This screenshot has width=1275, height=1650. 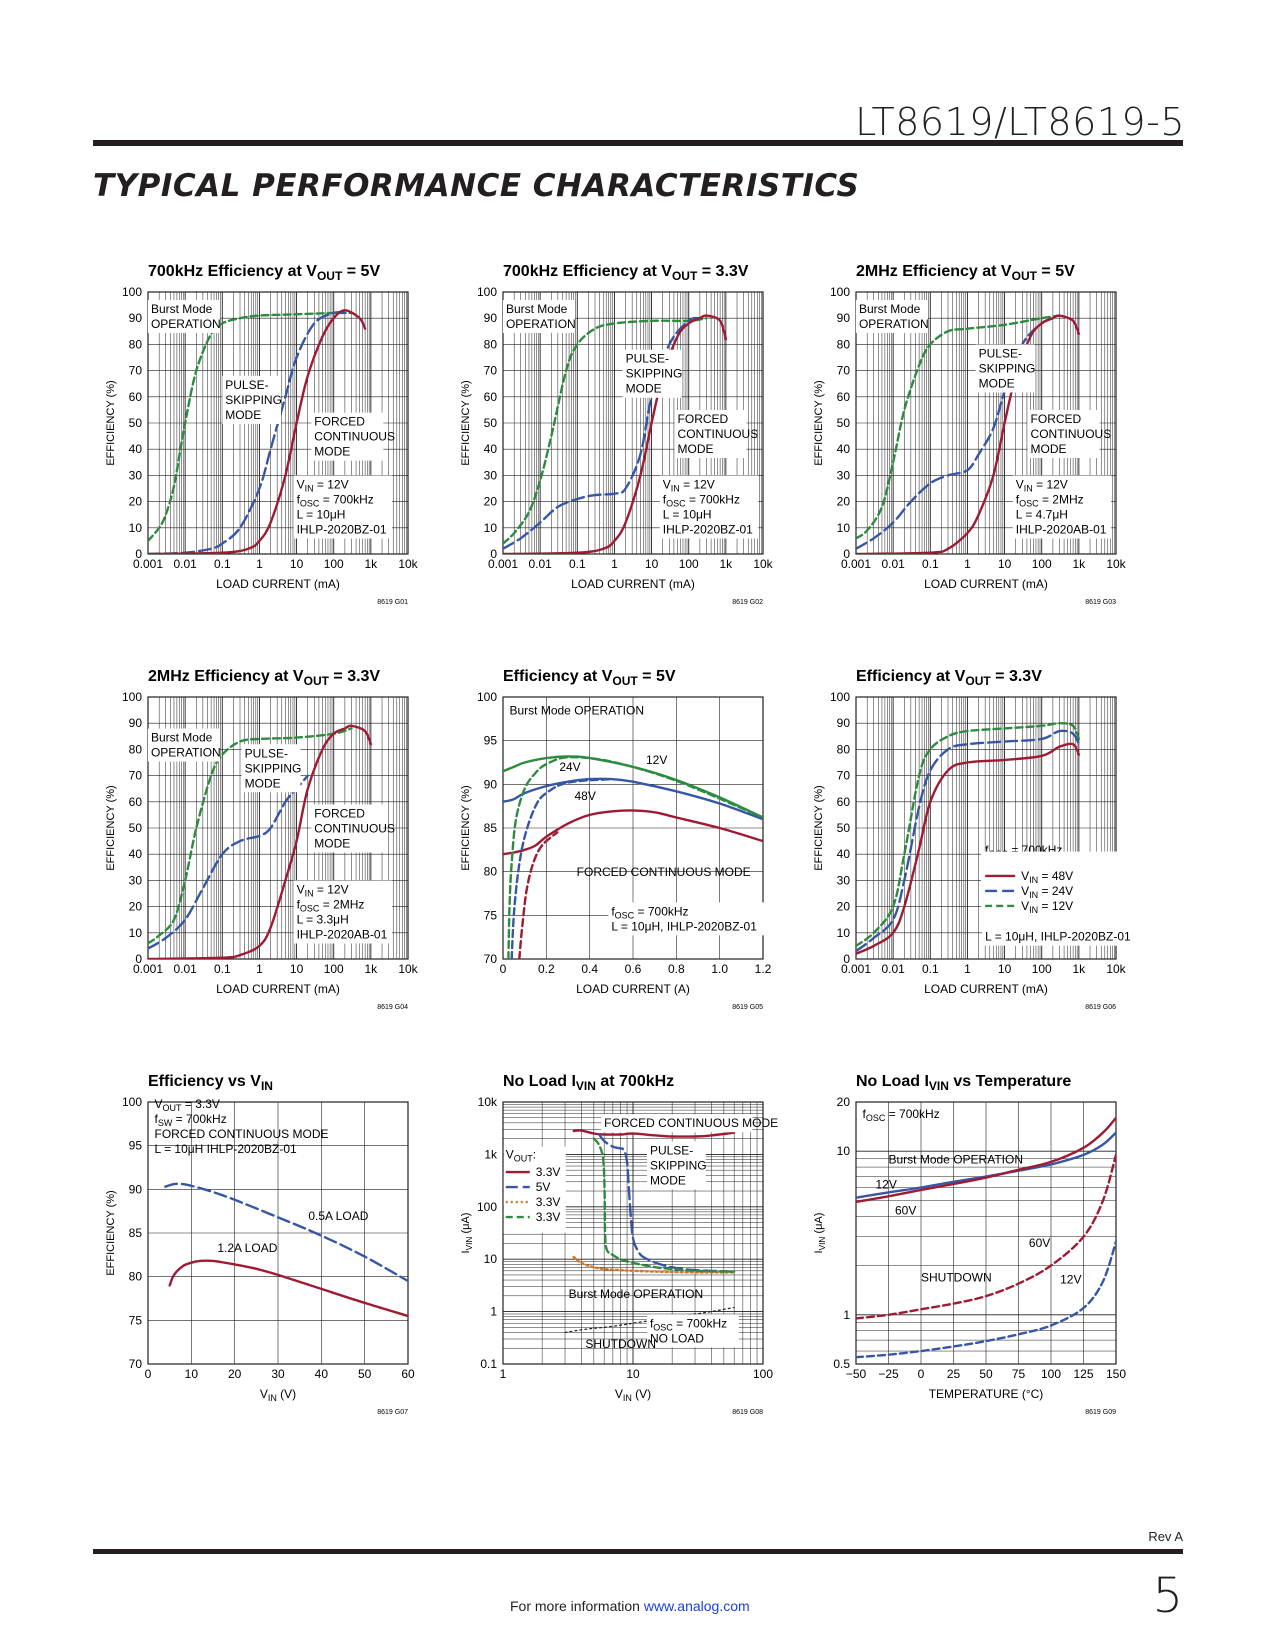 I want to click on footer-link: www.analog.com, so click(x=696, y=1606).